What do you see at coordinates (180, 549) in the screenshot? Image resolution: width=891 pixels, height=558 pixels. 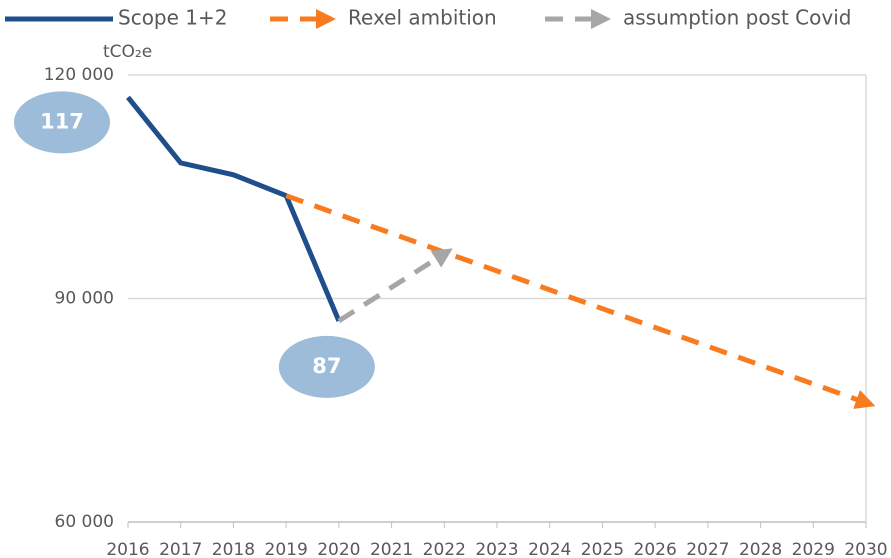 I see `x-tick-label: 2017` at bounding box center [180, 549].